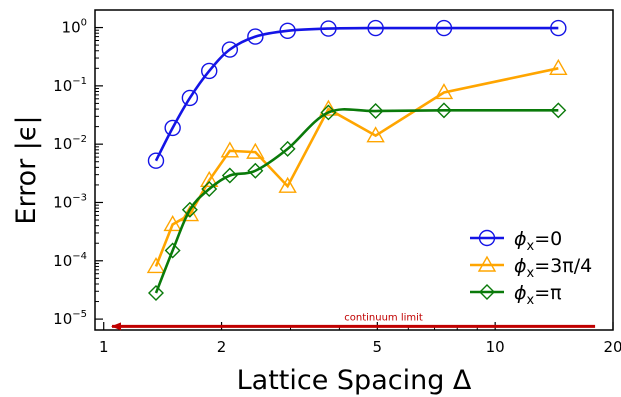  Describe the element at coordinates (487, 238) in the screenshot. I see `legend-marker-circle` at that location.